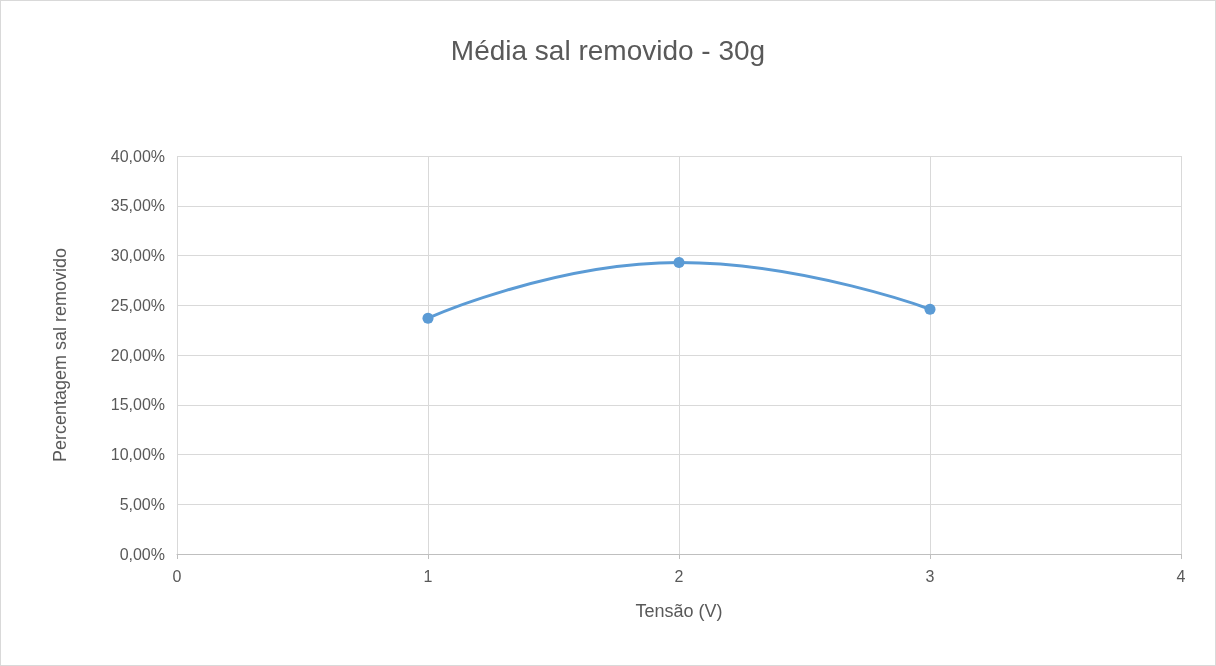 The image size is (1216, 666). Describe the element at coordinates (679, 611) in the screenshot. I see `x-axis-title: Tensão (V)` at that location.